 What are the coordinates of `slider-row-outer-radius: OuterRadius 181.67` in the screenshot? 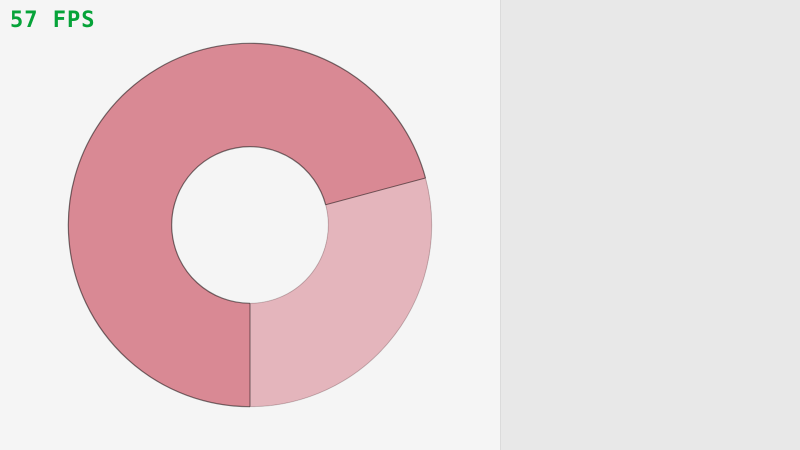 It's located at (650, 180).